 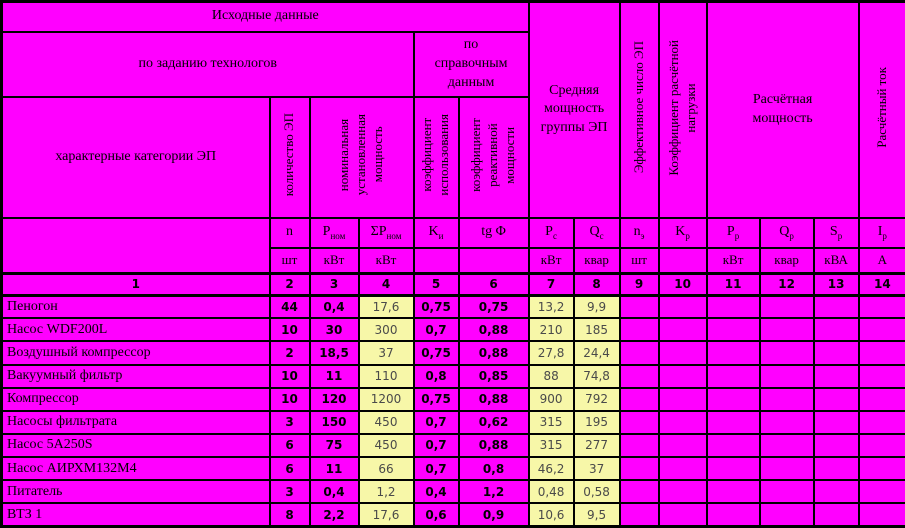 What do you see at coordinates (638, 107) in the screenshot?
I see `header-effective-number-label: Эффективное число ЭП` at bounding box center [638, 107].